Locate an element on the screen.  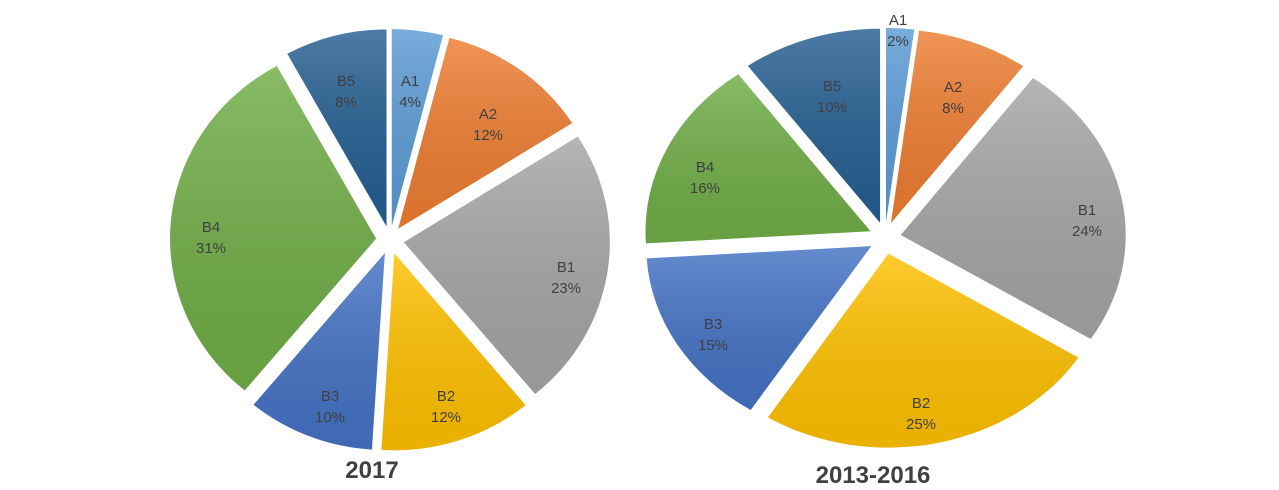
chart-title-2013-2016: 2013-2016 is located at coordinates (873, 475).